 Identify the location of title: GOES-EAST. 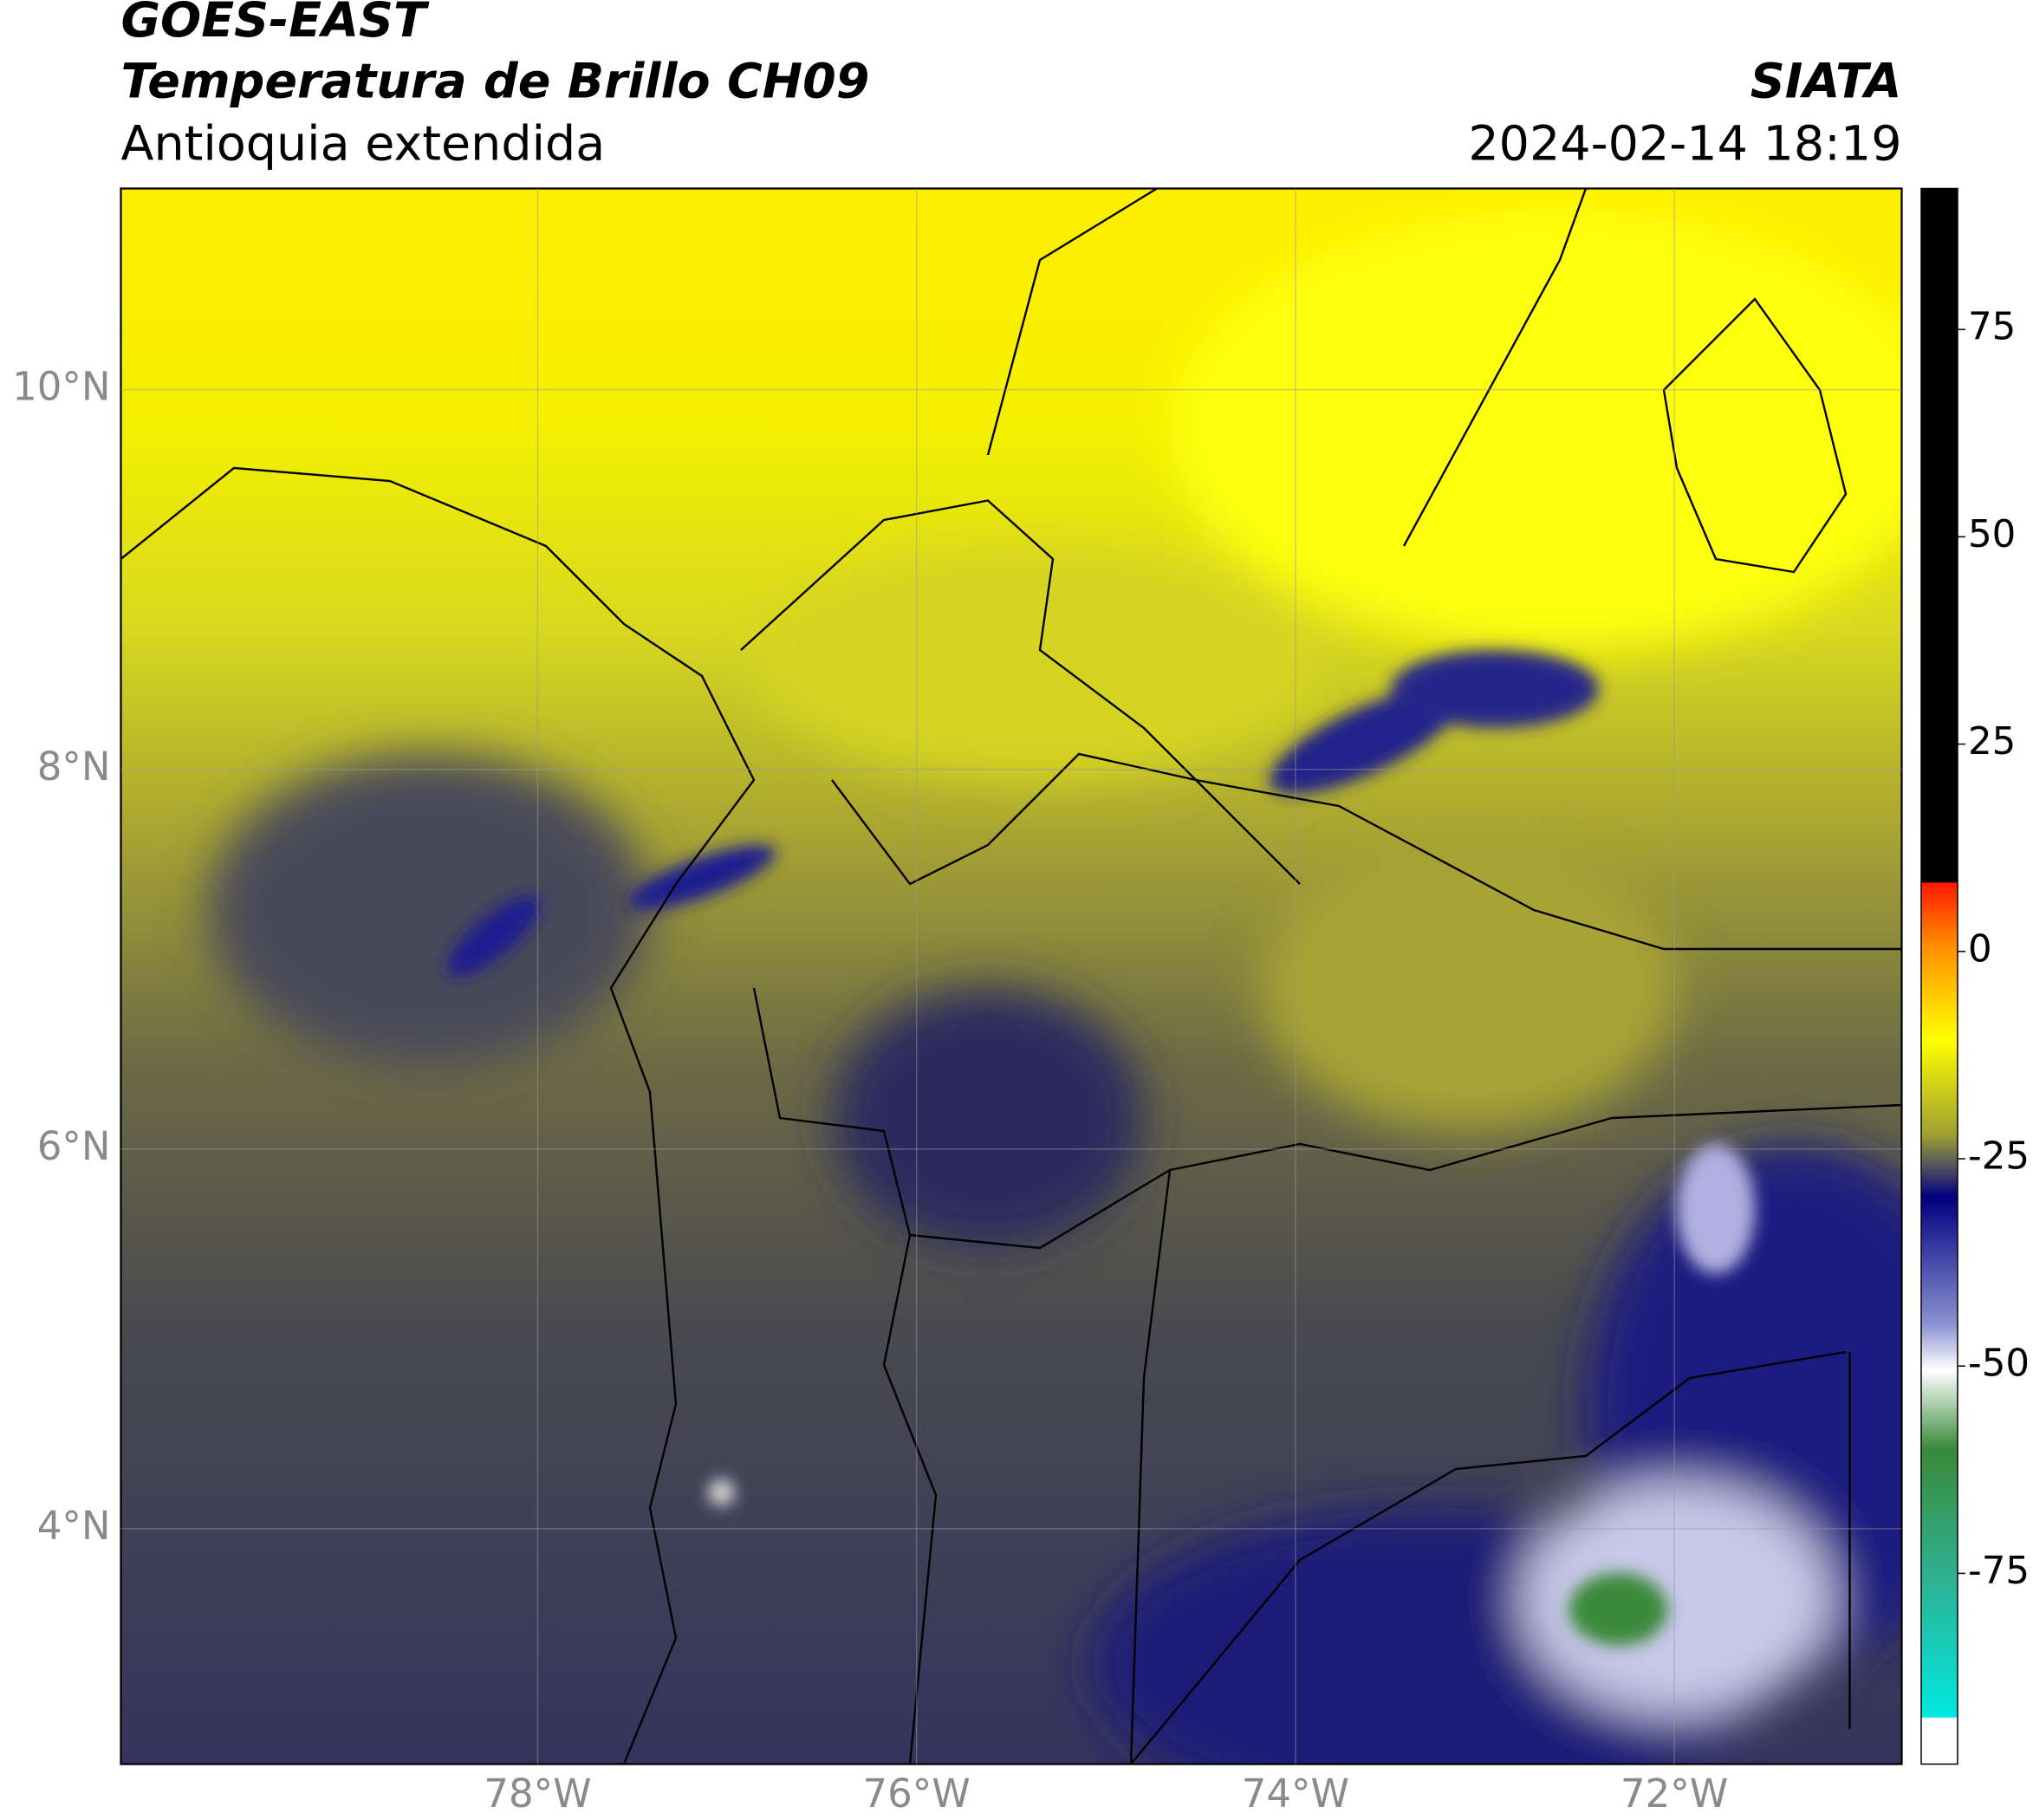
(275, 24).